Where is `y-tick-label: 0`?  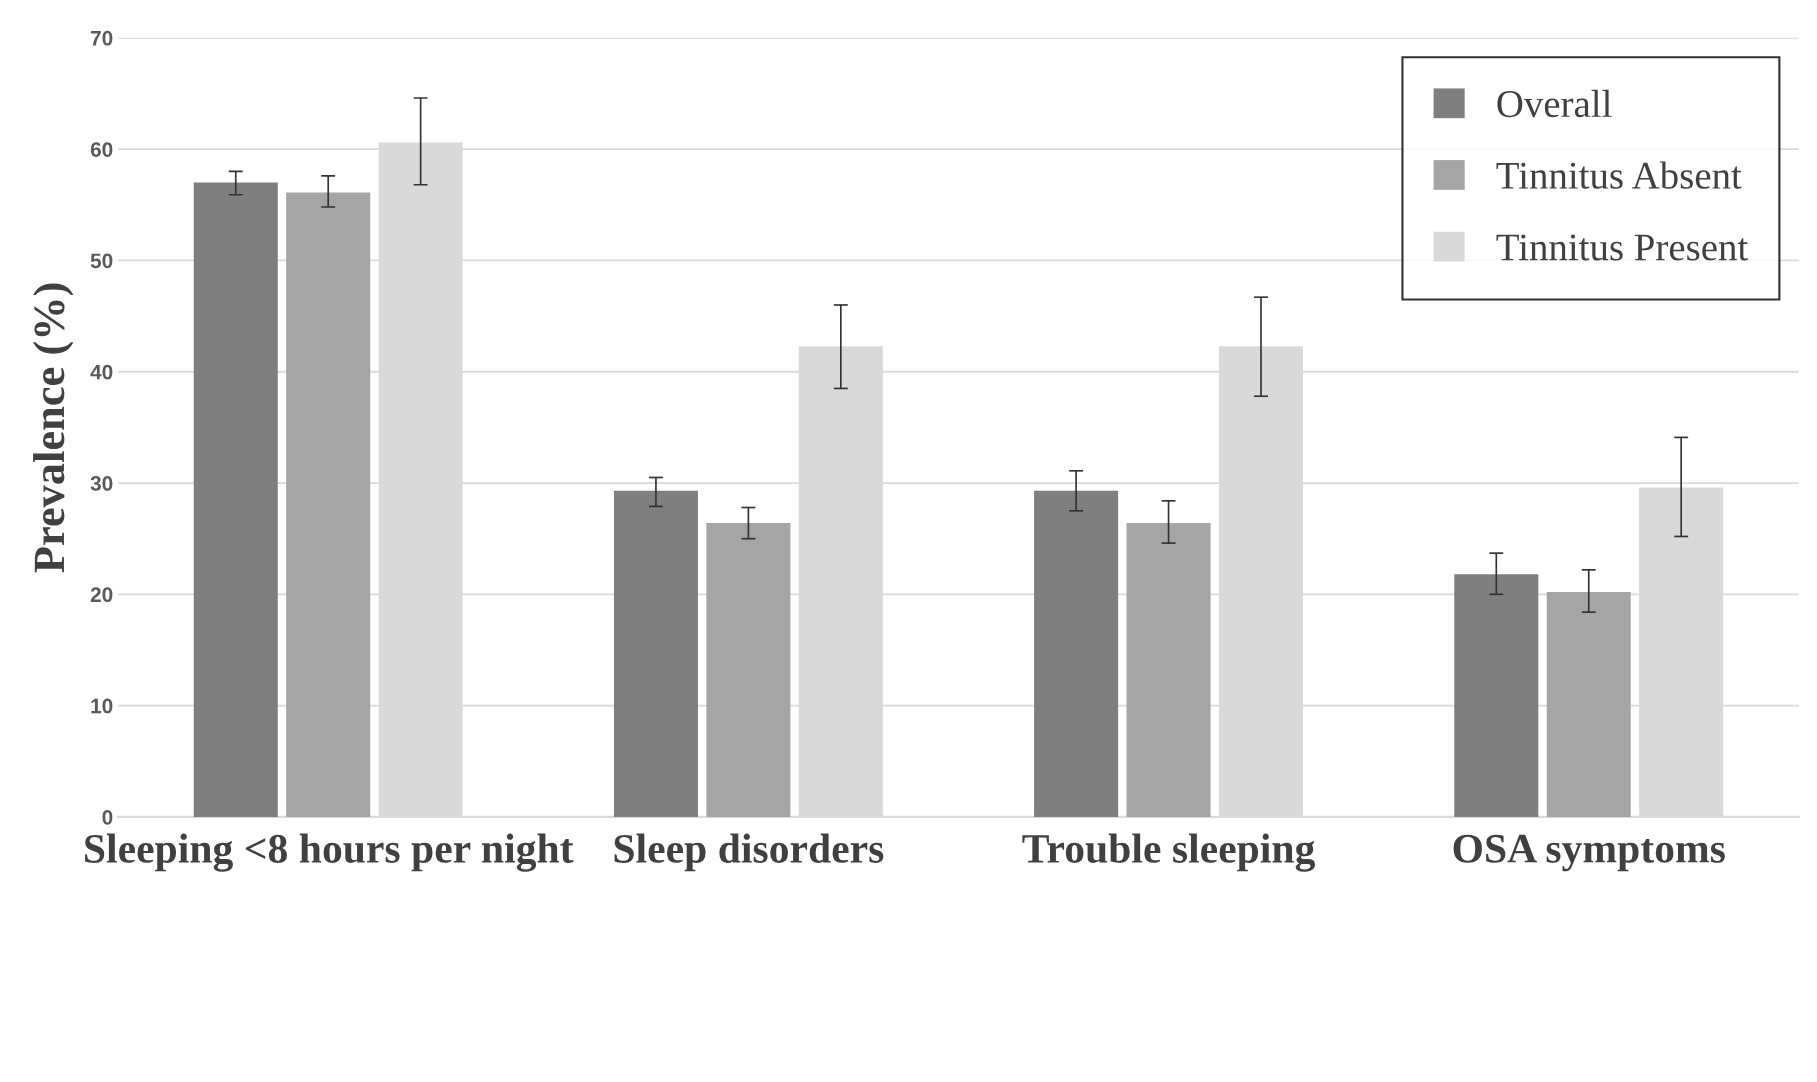
y-tick-label: 0 is located at coordinates (107, 817).